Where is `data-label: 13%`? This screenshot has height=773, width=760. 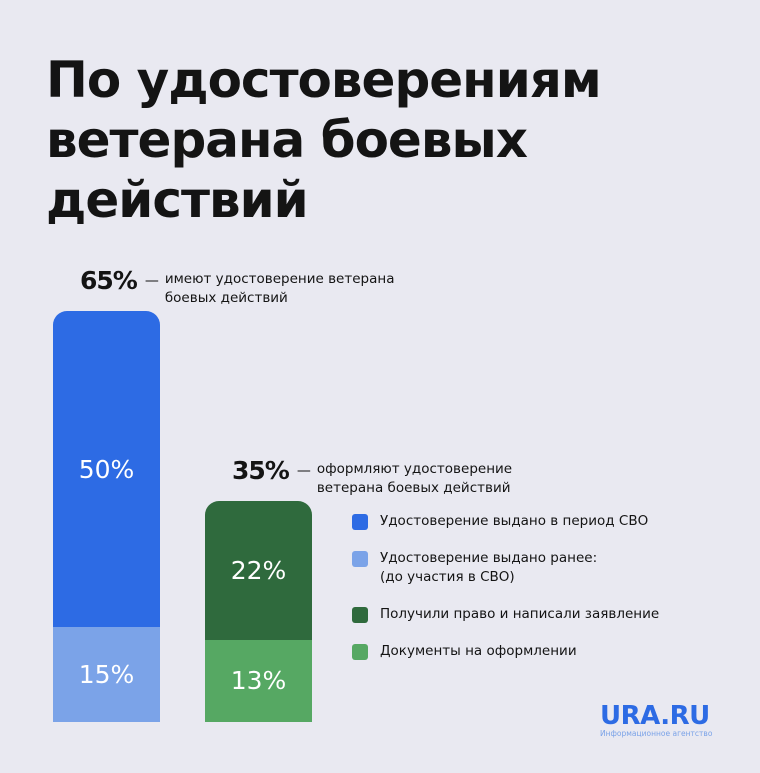 data-label: 13% is located at coordinates (258, 681).